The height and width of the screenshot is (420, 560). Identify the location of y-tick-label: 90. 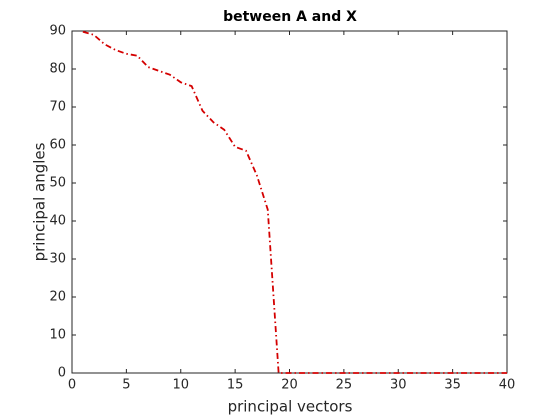
(57, 31).